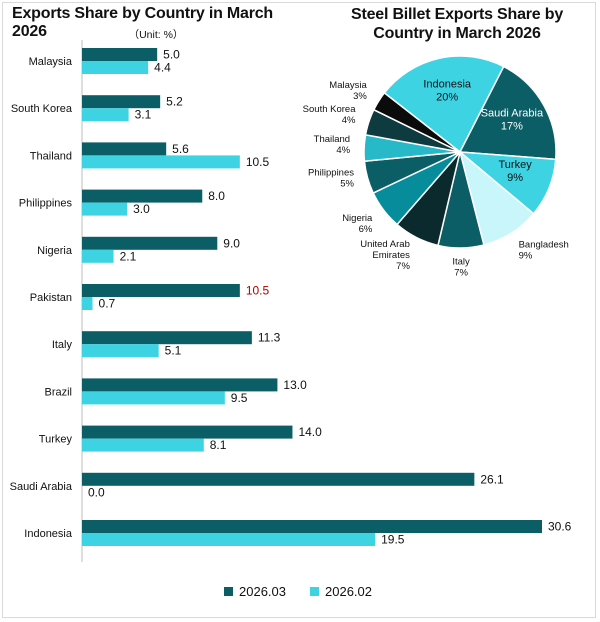  What do you see at coordinates (174, 102) in the screenshot?
I see `value-label-south-korea-current: 5.2` at bounding box center [174, 102].